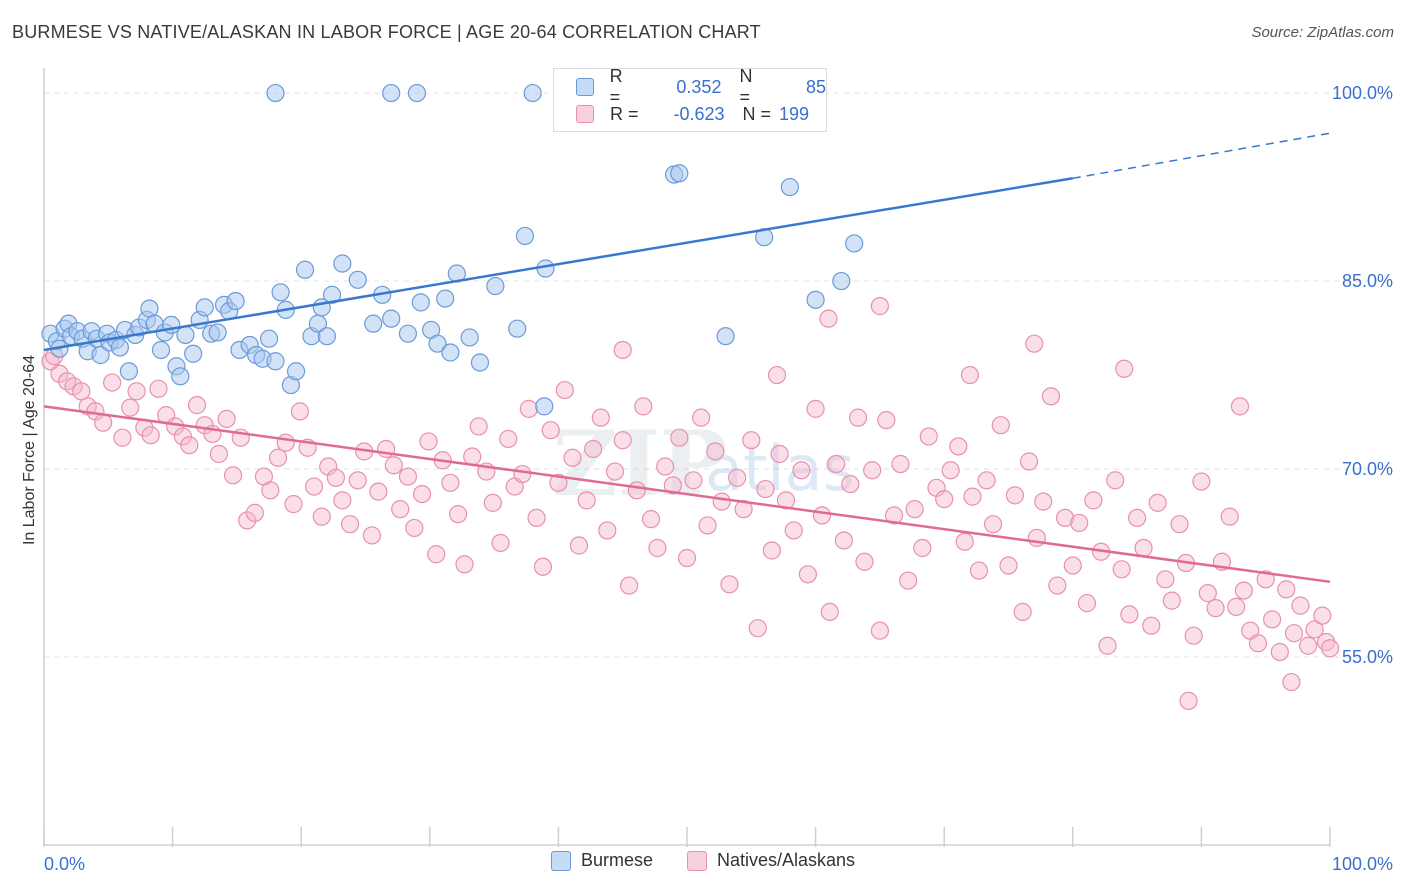 The image size is (1406, 892). Describe the element at coordinates (1322, 32) in the screenshot. I see `source-label: Source: ZipAtlas.com` at that location.